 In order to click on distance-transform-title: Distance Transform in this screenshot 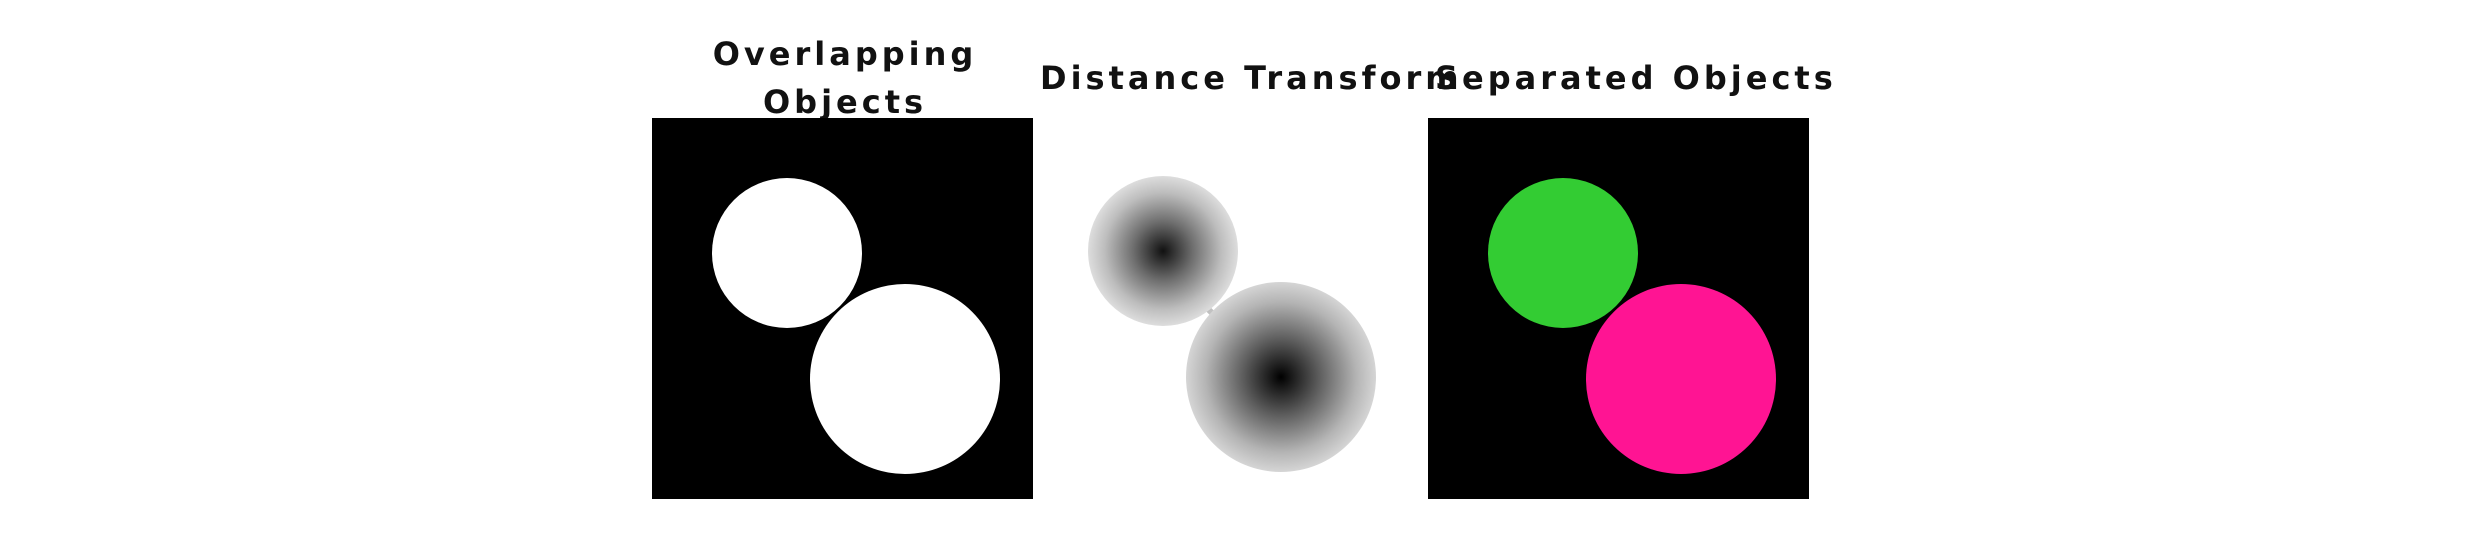, I will do `click(1251, 78)`.